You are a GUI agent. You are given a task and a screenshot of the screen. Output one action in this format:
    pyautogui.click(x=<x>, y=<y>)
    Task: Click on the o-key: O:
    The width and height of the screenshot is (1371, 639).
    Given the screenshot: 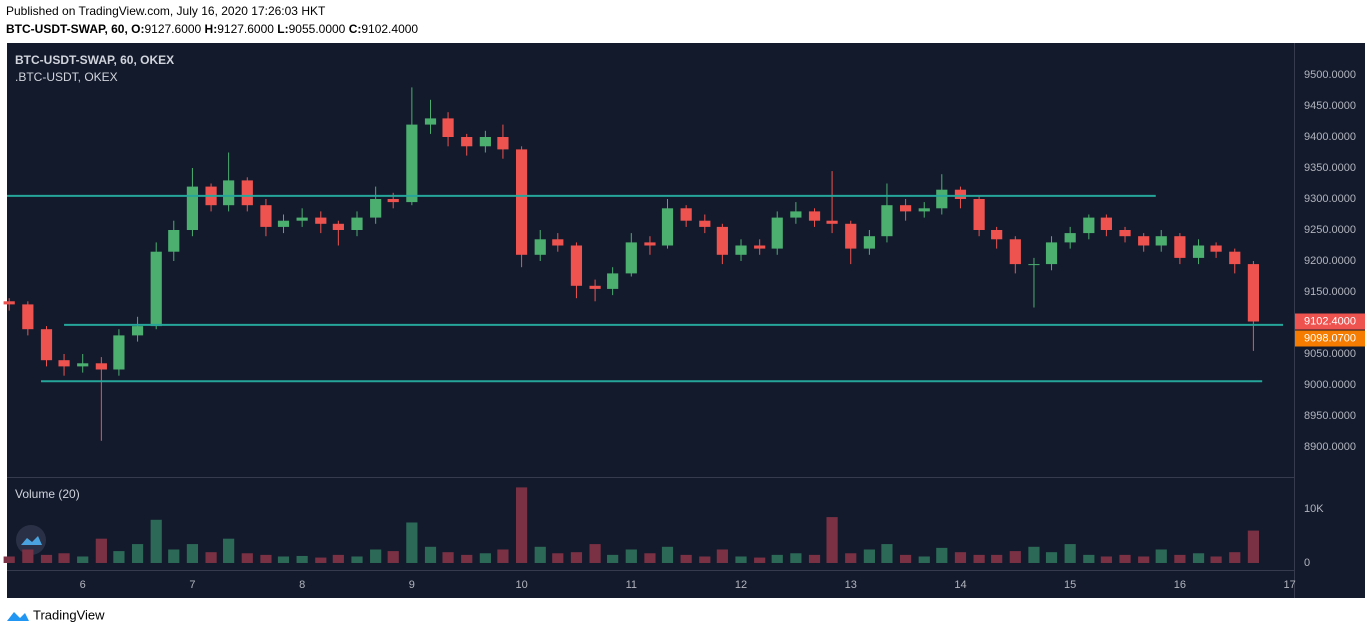 What is the action you would take?
    pyautogui.click(x=137, y=29)
    